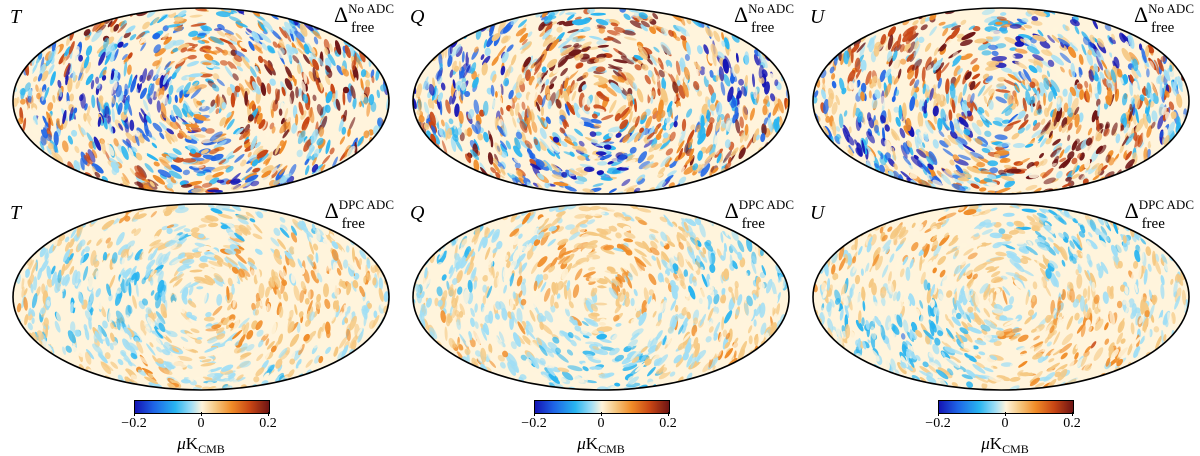 Image resolution: width=1200 pixels, height=456 pixels. I want to click on colorbar-t: −0.2 0 0.2 μKCMB, so click(209, 427).